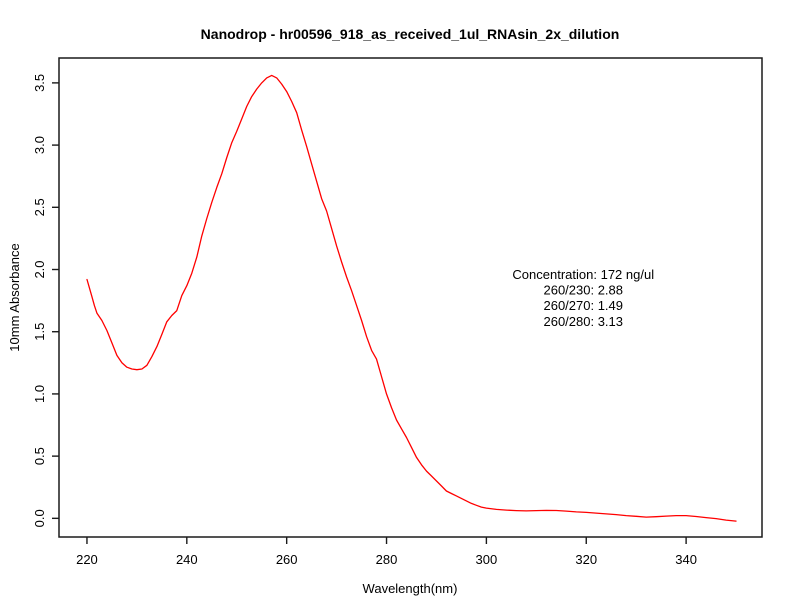 The width and height of the screenshot is (792, 612). What do you see at coordinates (583, 274) in the screenshot?
I see `annotation-line: Concentration: 172 ng/ul` at bounding box center [583, 274].